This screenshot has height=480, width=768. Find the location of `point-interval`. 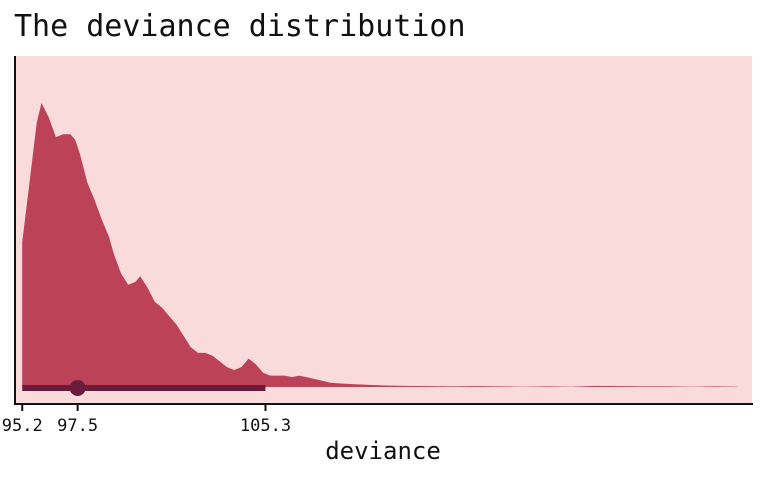

point-interval is located at coordinates (144, 388).